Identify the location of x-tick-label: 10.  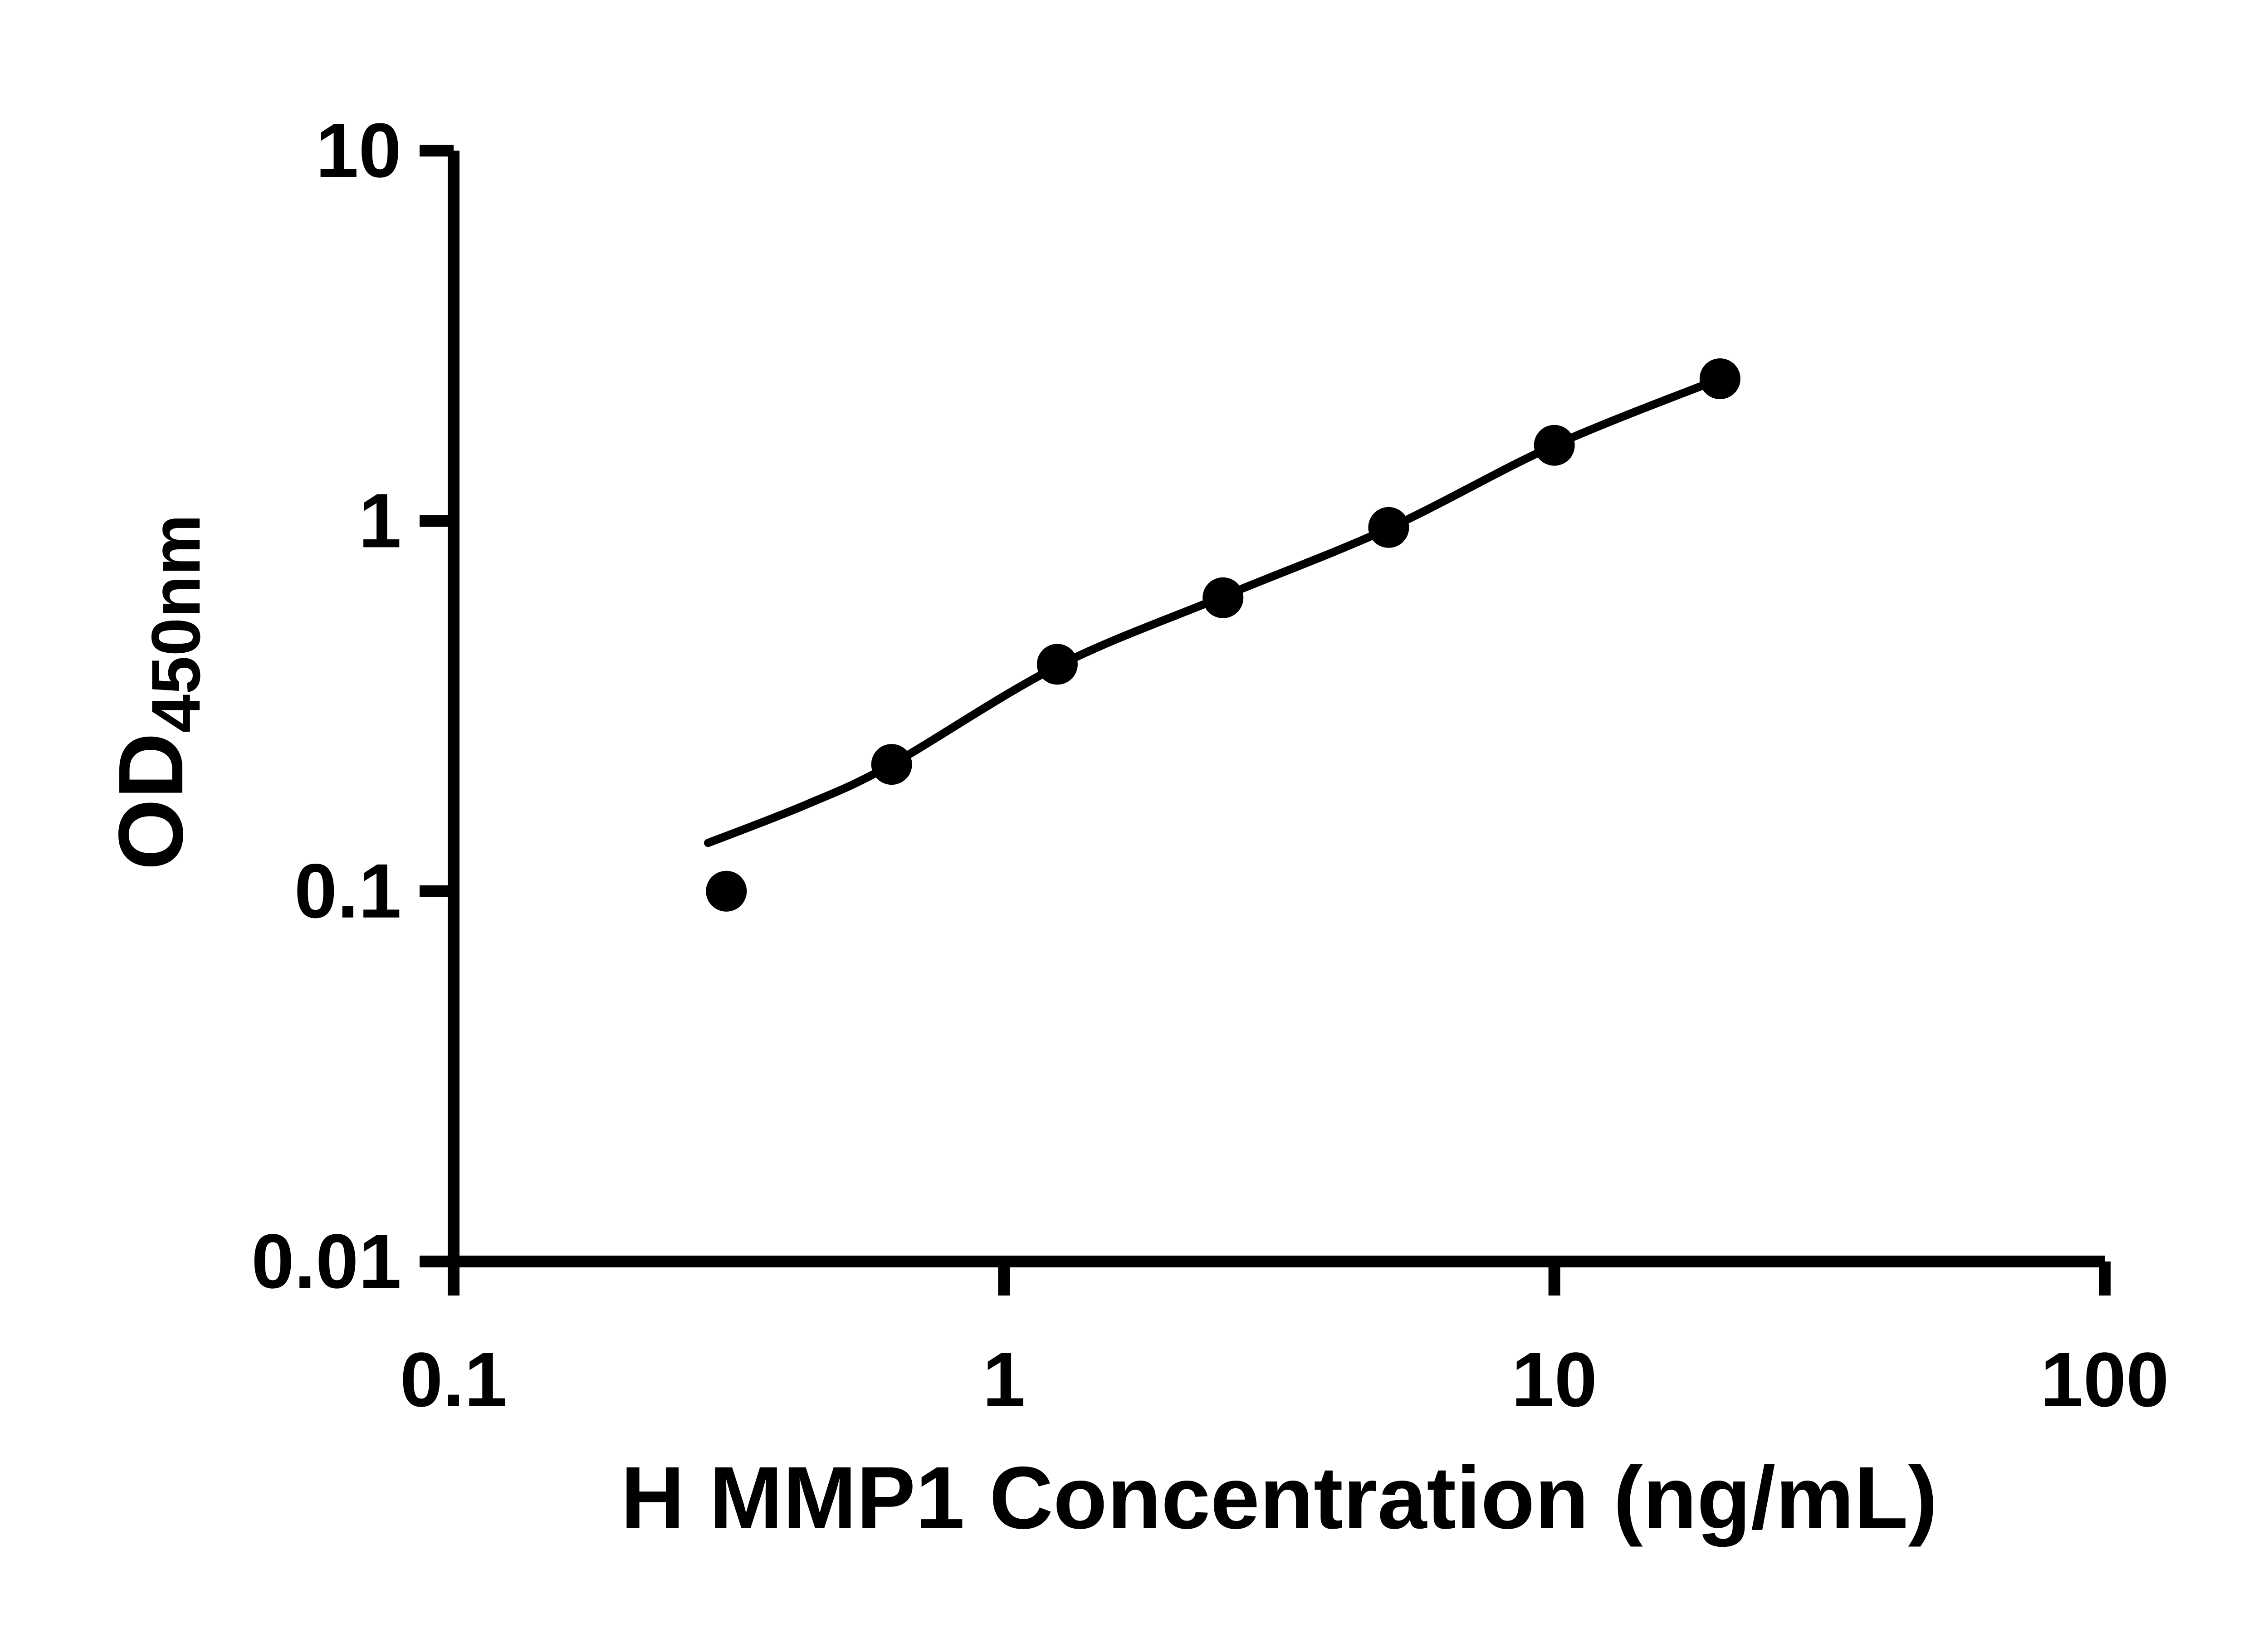
(1554, 1380).